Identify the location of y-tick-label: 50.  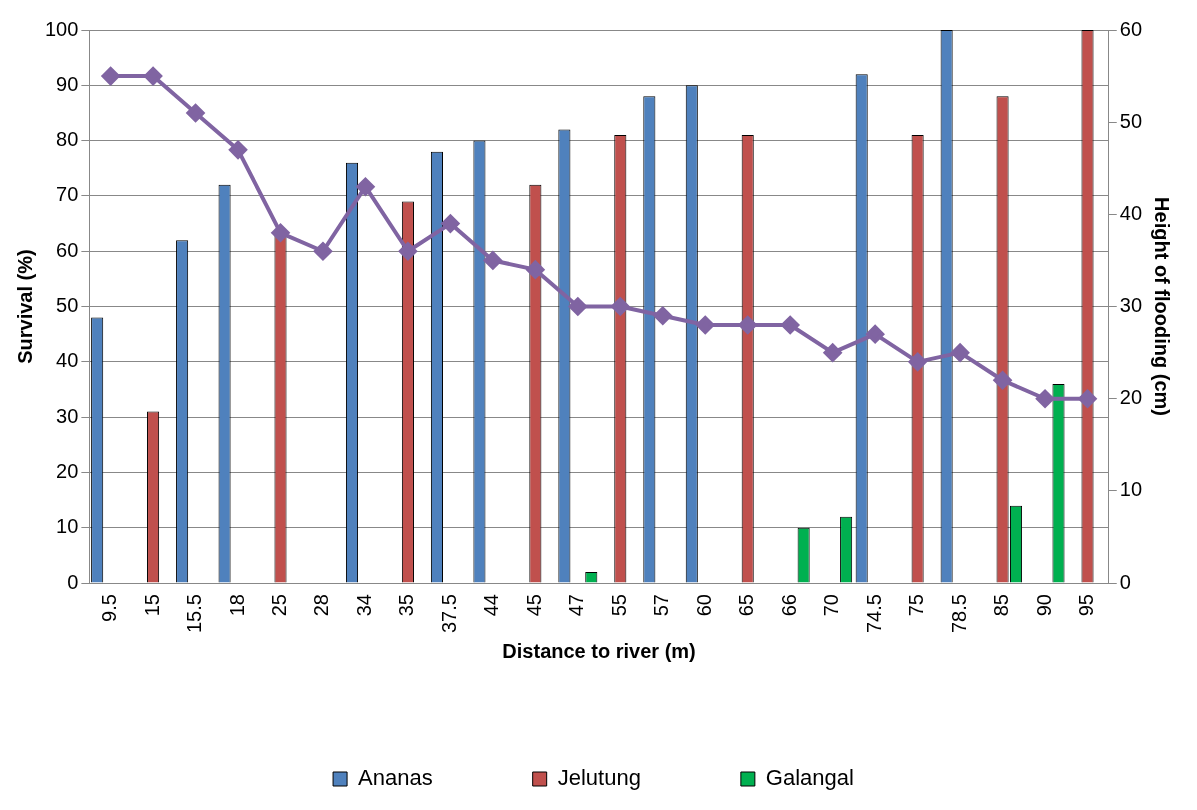
(67, 305).